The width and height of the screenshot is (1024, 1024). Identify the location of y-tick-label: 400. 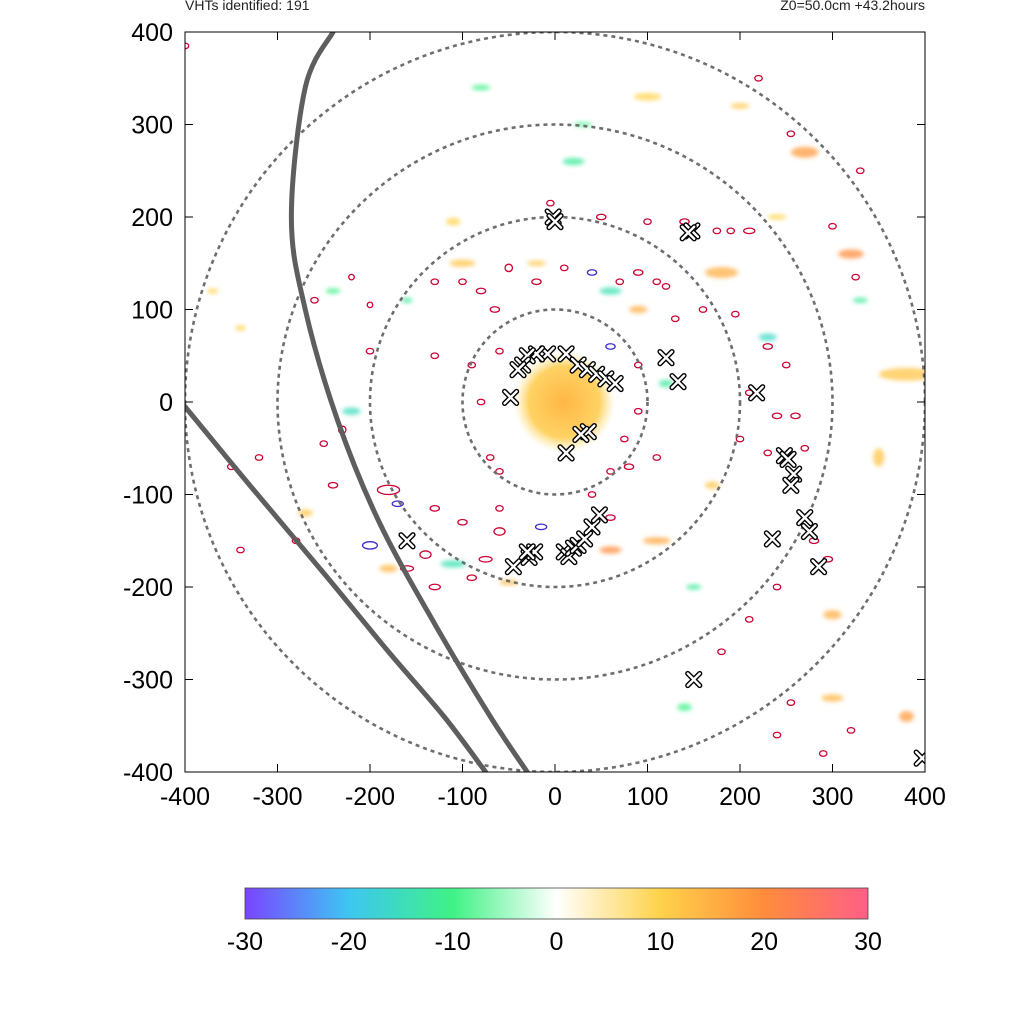
(152, 33).